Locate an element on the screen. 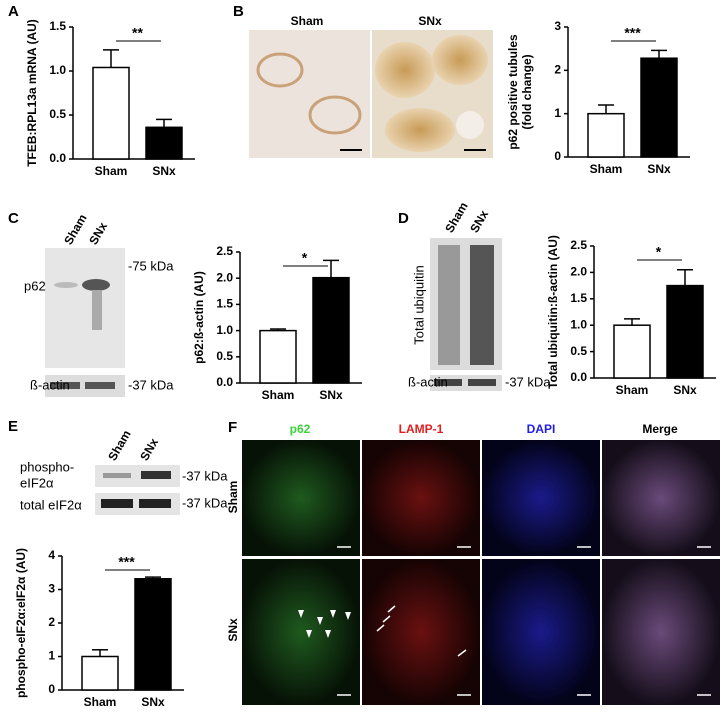 This screenshot has height=715, width=720. protein-label: p62 is located at coordinates (35, 285).